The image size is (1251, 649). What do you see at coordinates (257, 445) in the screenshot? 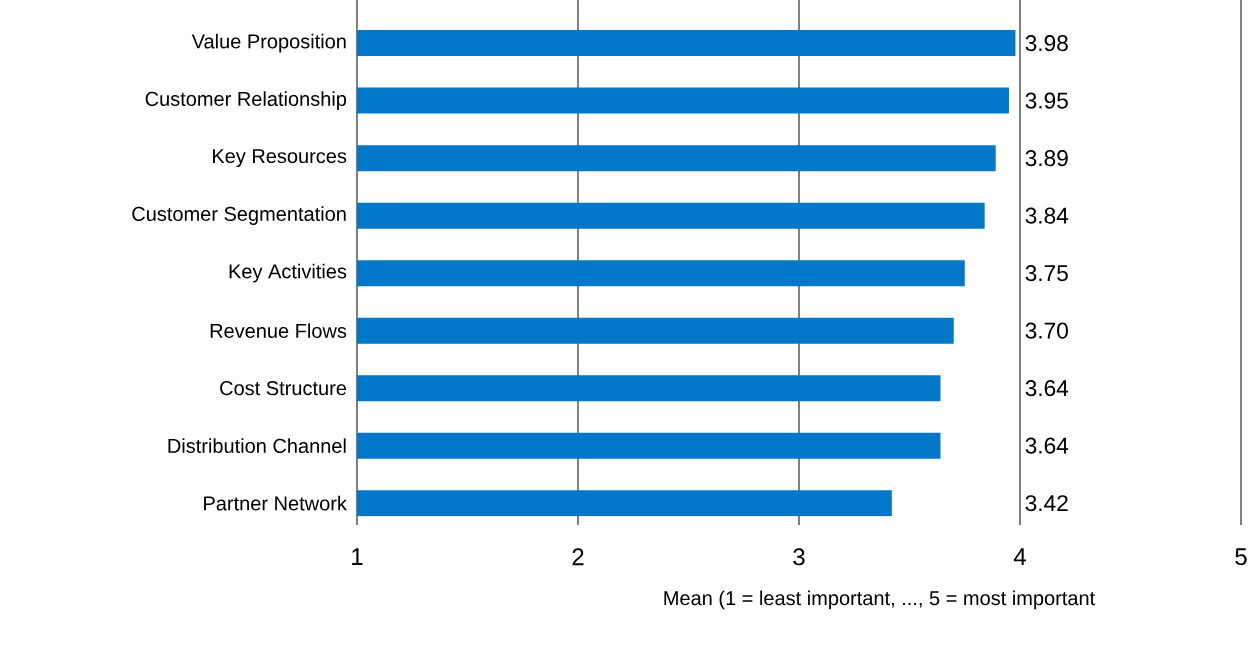
I see `y-tick-label: Distribution Channel` at bounding box center [257, 445].